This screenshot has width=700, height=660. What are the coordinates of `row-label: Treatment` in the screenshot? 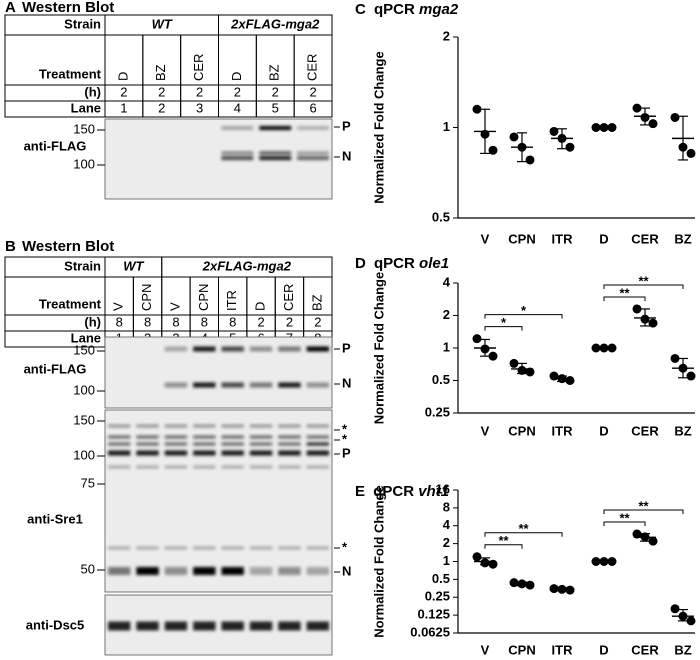 It's located at (70, 73).